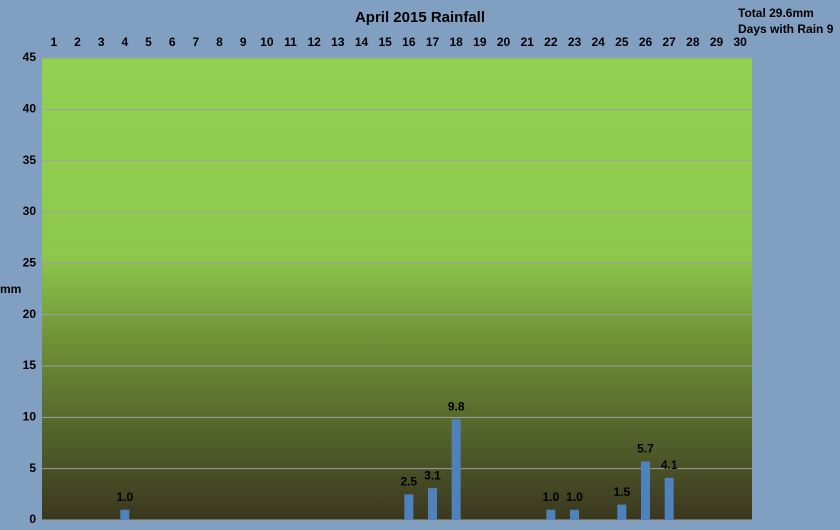 The width and height of the screenshot is (840, 530). I want to click on x-tick-label: 4, so click(124, 42).